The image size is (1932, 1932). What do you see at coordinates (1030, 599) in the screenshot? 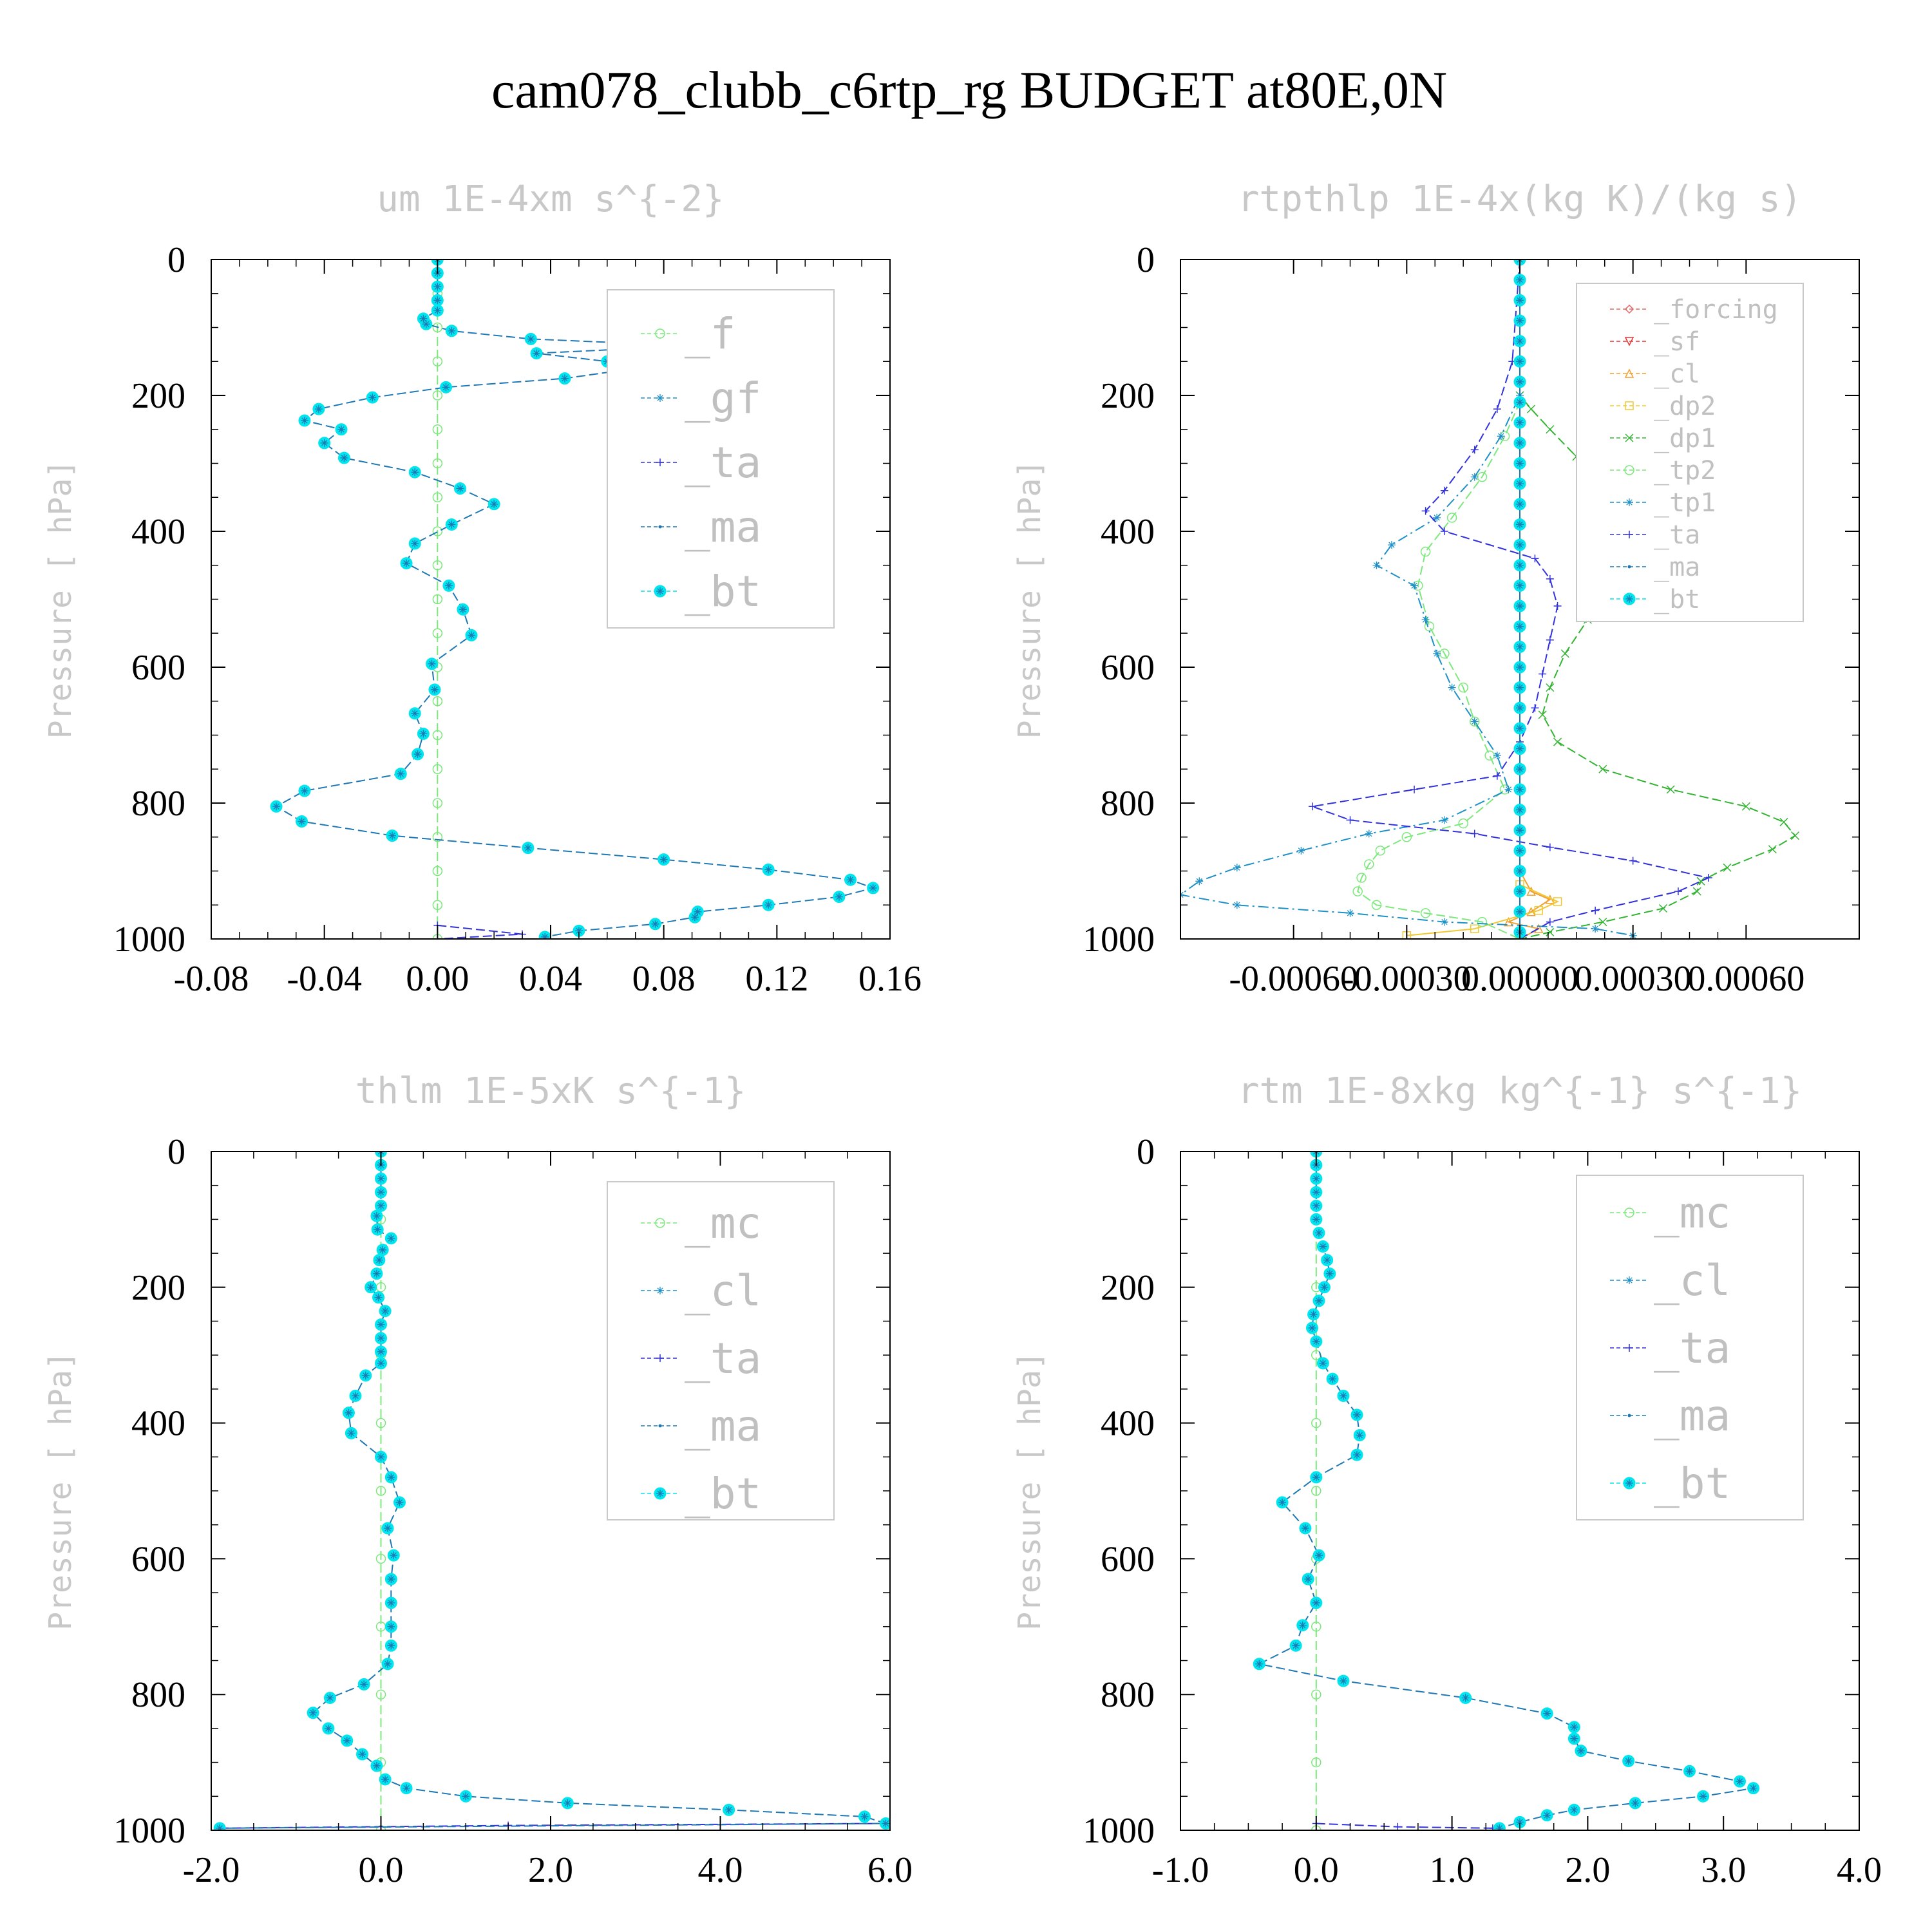
I see `y-axis-label: Pressure [ hPa]` at bounding box center [1030, 599].